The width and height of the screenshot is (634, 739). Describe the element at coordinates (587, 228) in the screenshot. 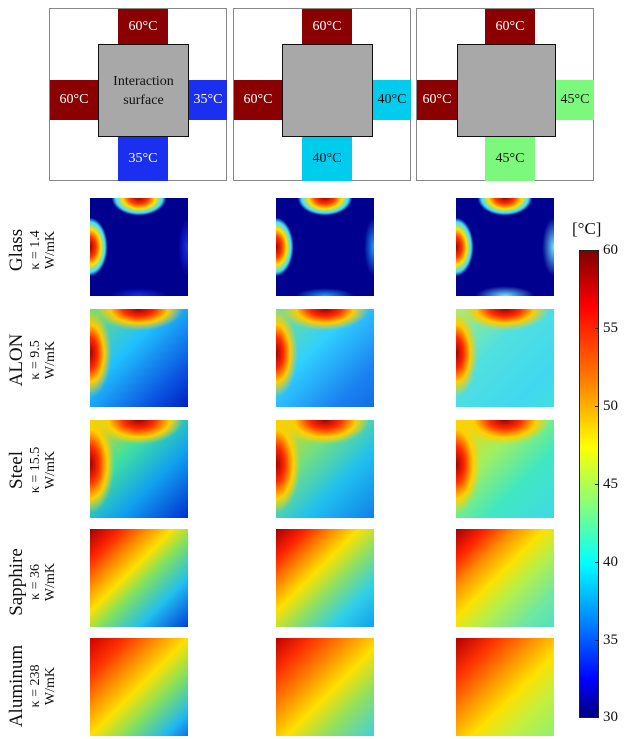

I see `colorbar-unit: [°C]` at that location.